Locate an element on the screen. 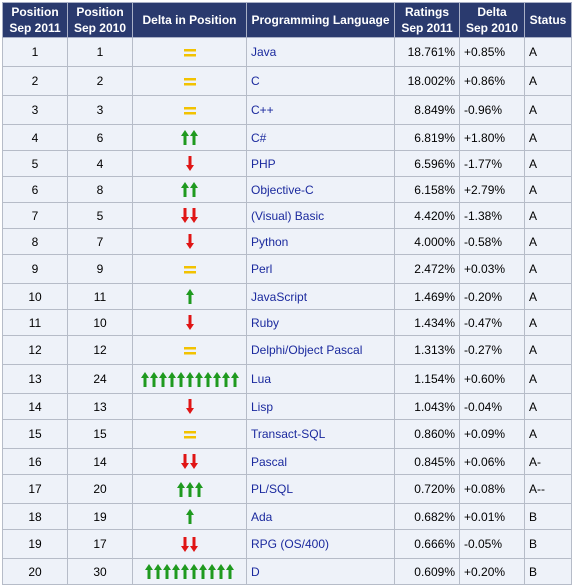  cell-position-2010: 19 is located at coordinates (100, 516).